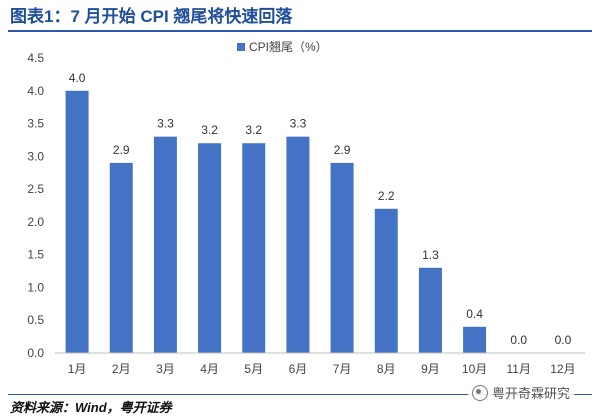 The width and height of the screenshot is (600, 419). What do you see at coordinates (165, 369) in the screenshot?
I see `x-tick-label: 3月` at bounding box center [165, 369].